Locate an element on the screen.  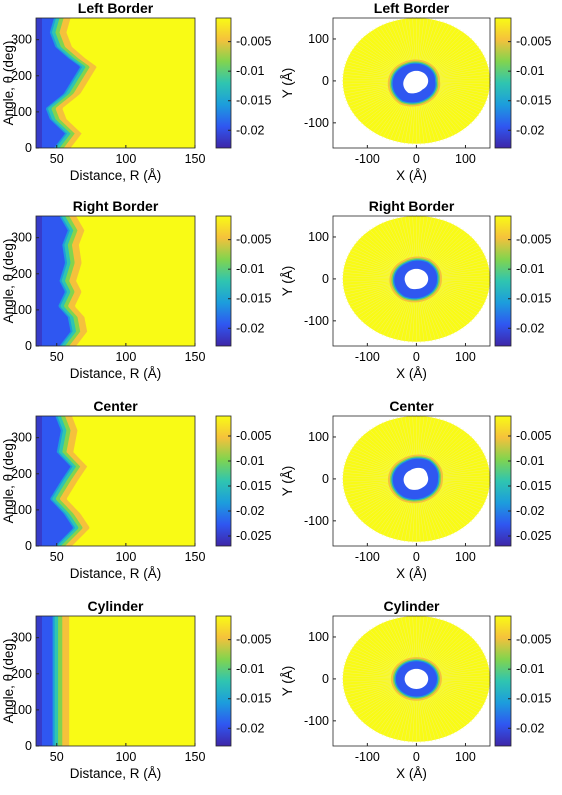
chart-7: -100 0 100 -100 0 100 Cylinder X (Å) Y (Å) is located at coordinates (385, 689).